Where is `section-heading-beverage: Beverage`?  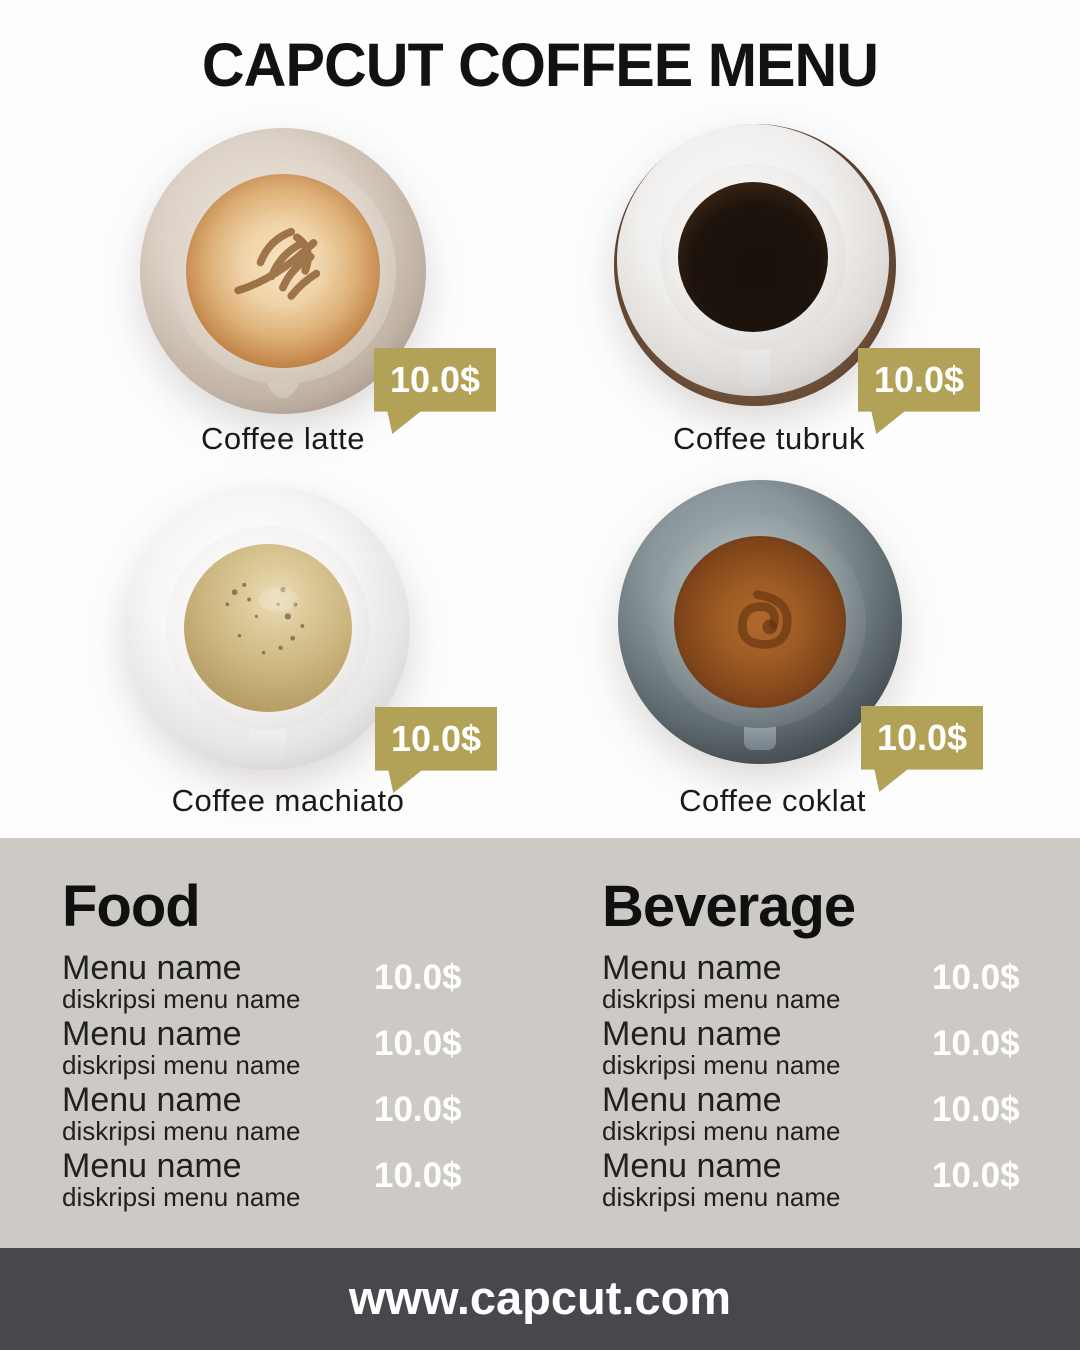
section-heading-beverage: Beverage is located at coordinates (729, 906).